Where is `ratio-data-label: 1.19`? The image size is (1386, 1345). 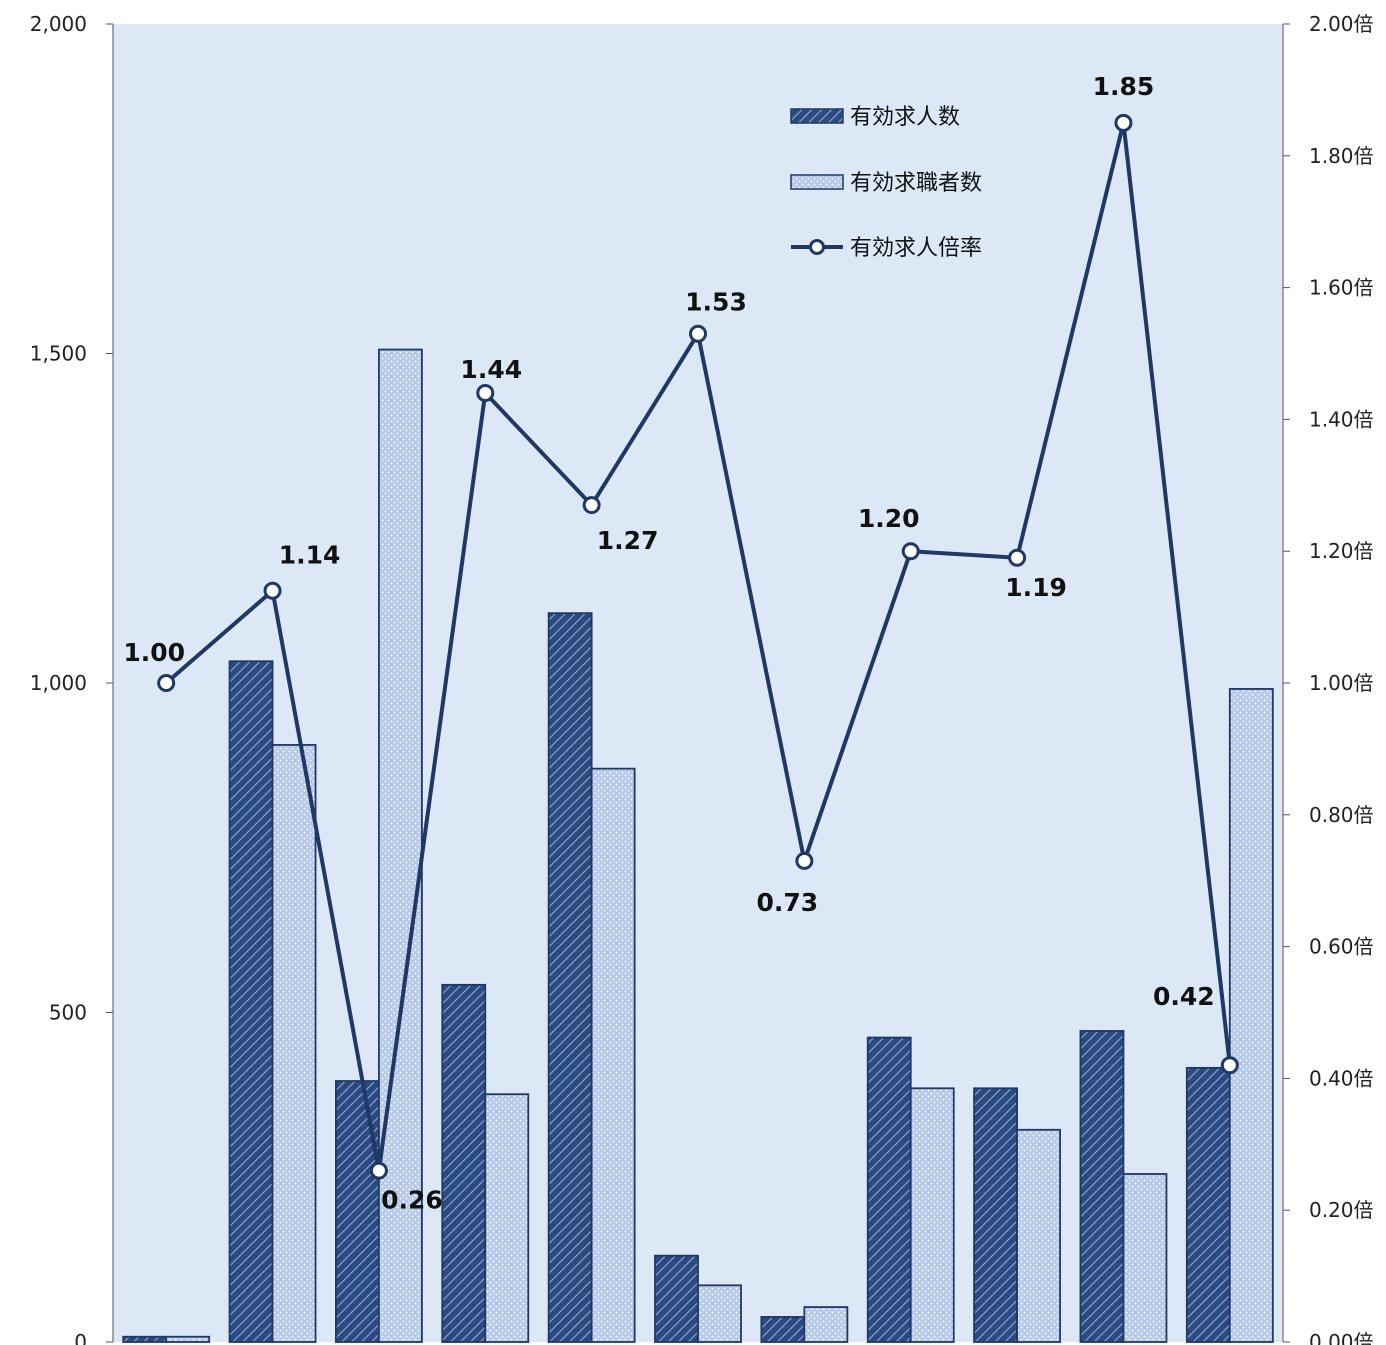 ratio-data-label: 1.19 is located at coordinates (1036, 587).